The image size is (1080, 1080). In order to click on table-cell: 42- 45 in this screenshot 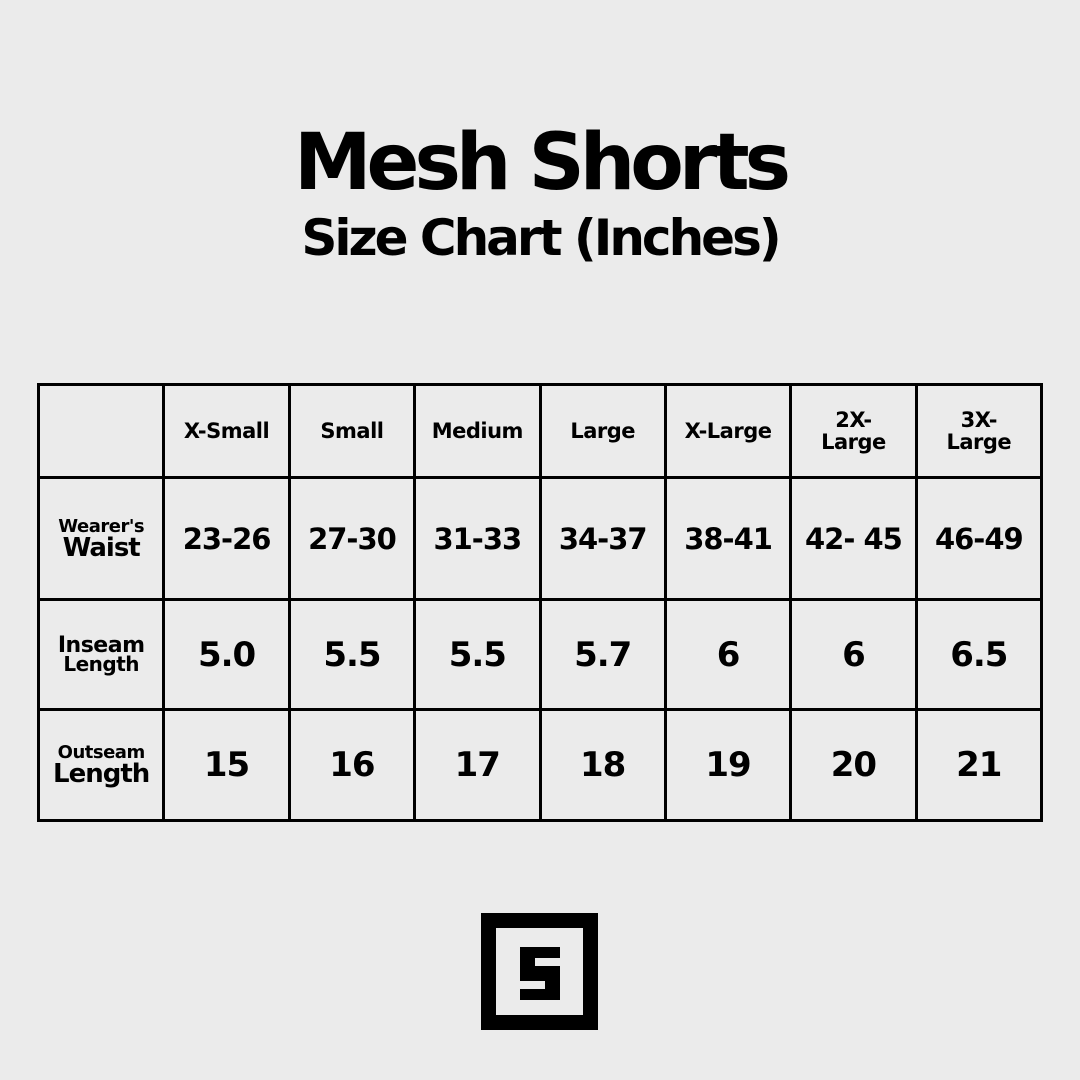, I will do `click(853, 538)`.